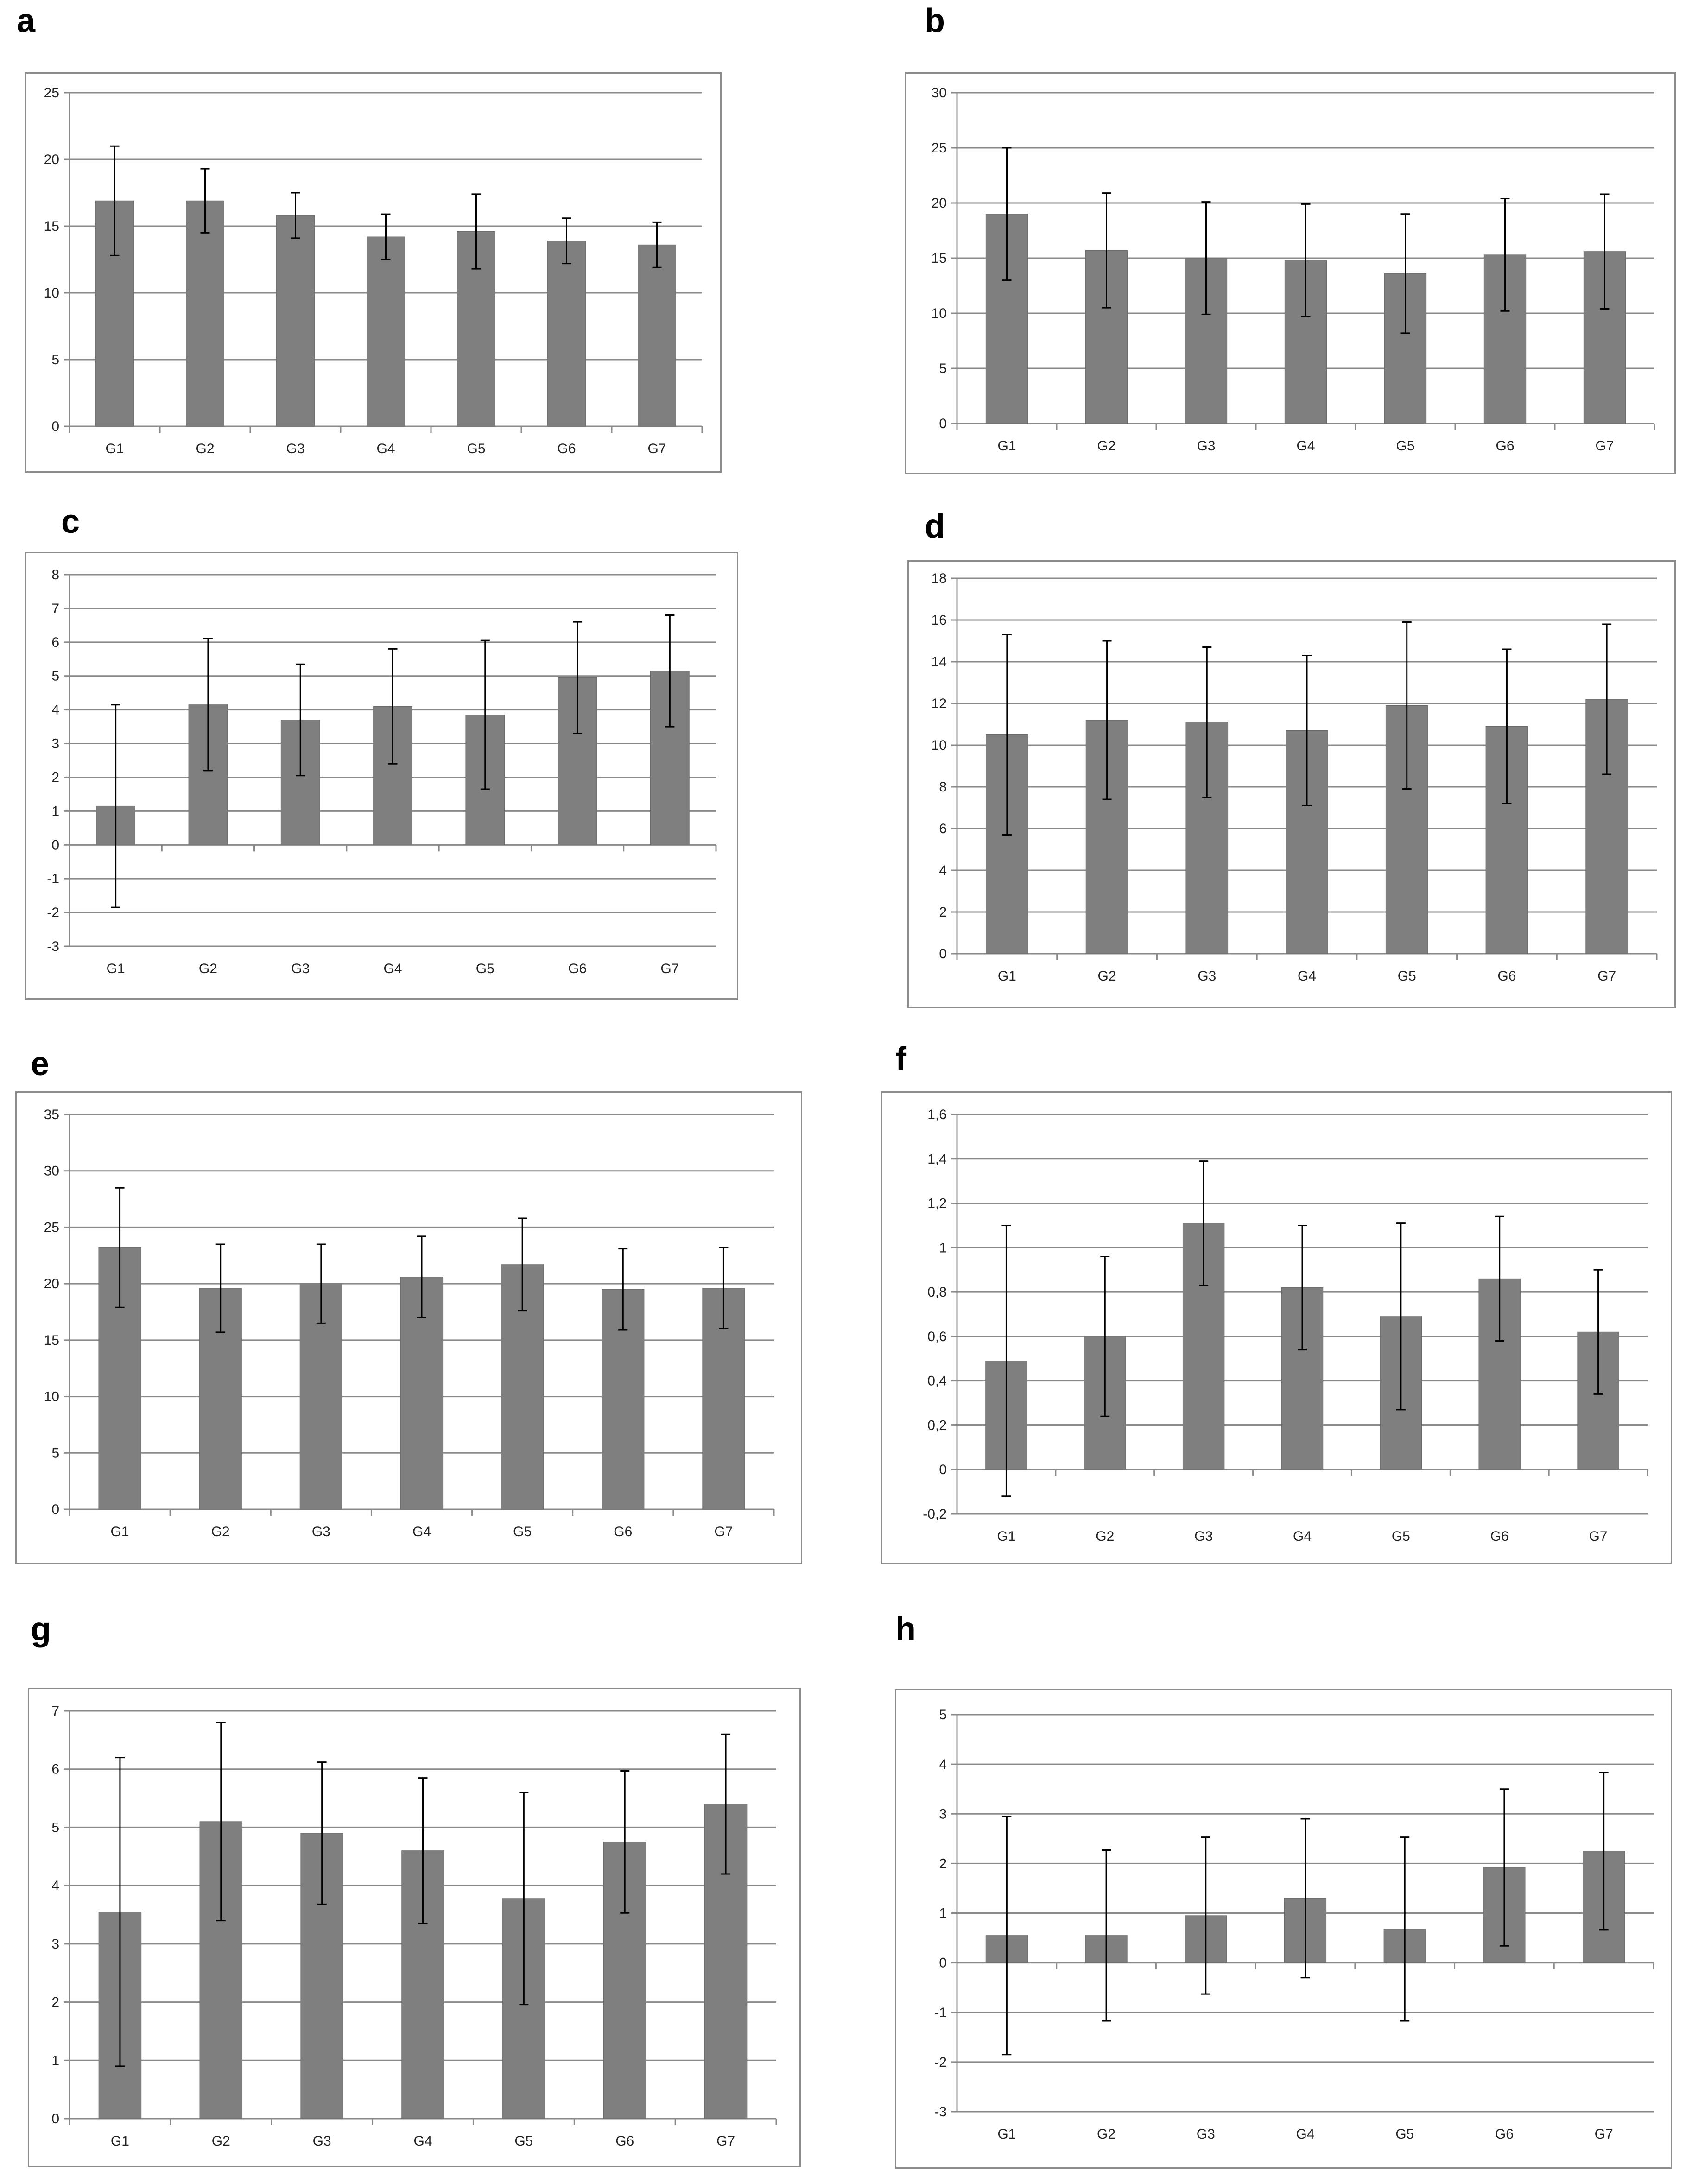 Image resolution: width=1692 pixels, height=2184 pixels. I want to click on y-tick-label-b: 15, so click(939, 258).